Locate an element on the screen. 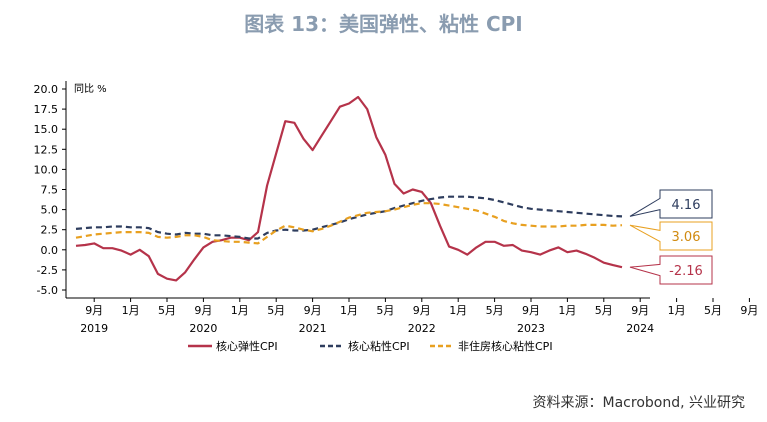  y-tick-label: 15.0 is located at coordinates (46, 129).